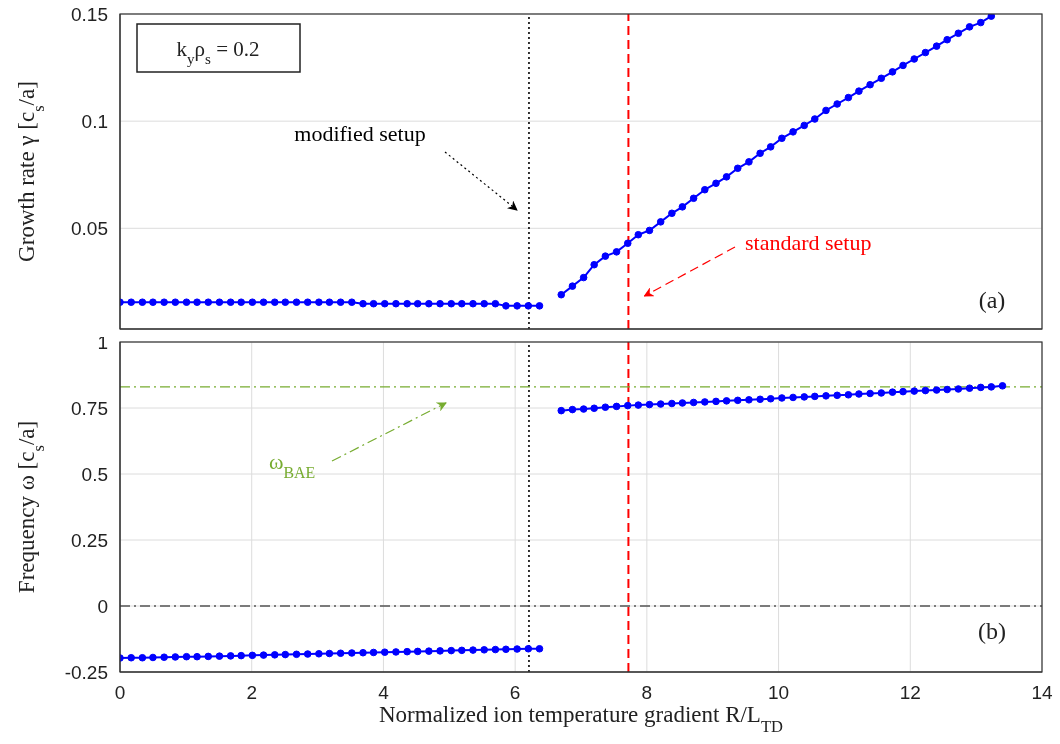 Image resolution: width=1060 pixels, height=744 pixels. What do you see at coordinates (94, 474) in the screenshot?
I see `y-tick-label: 0.5` at bounding box center [94, 474].